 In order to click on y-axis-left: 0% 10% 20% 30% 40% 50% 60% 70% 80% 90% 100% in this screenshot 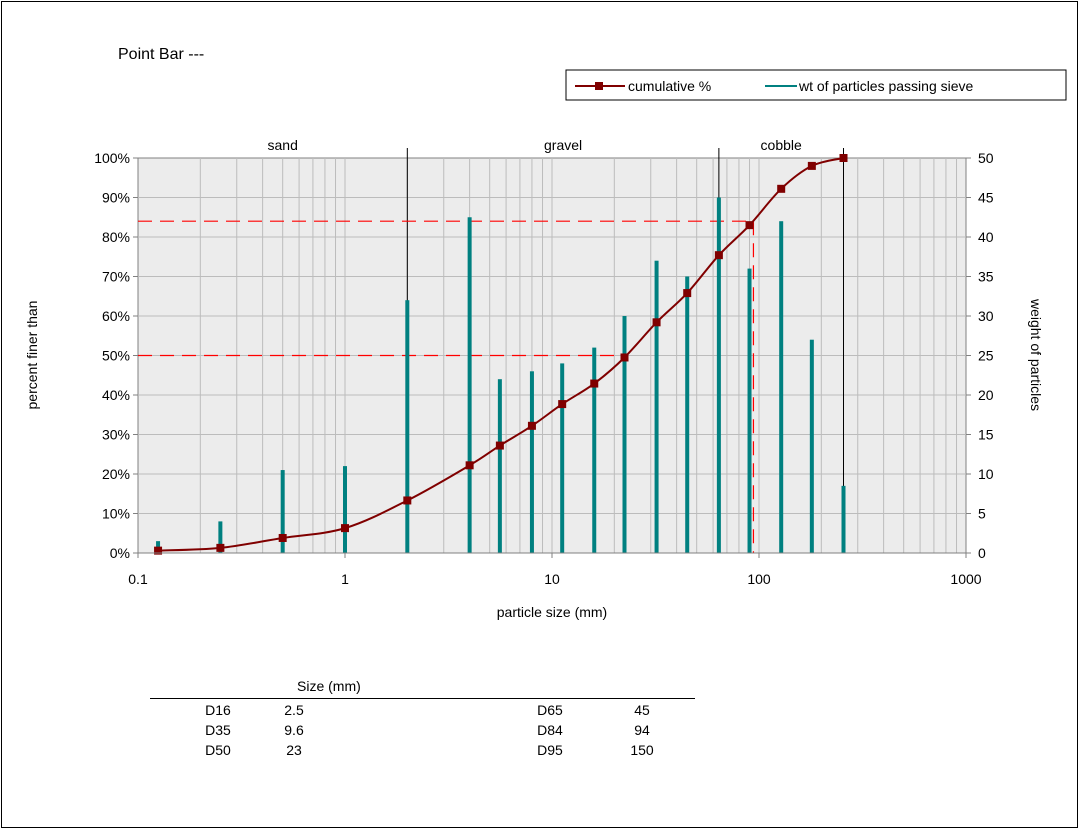, I will do `click(116, 355)`.